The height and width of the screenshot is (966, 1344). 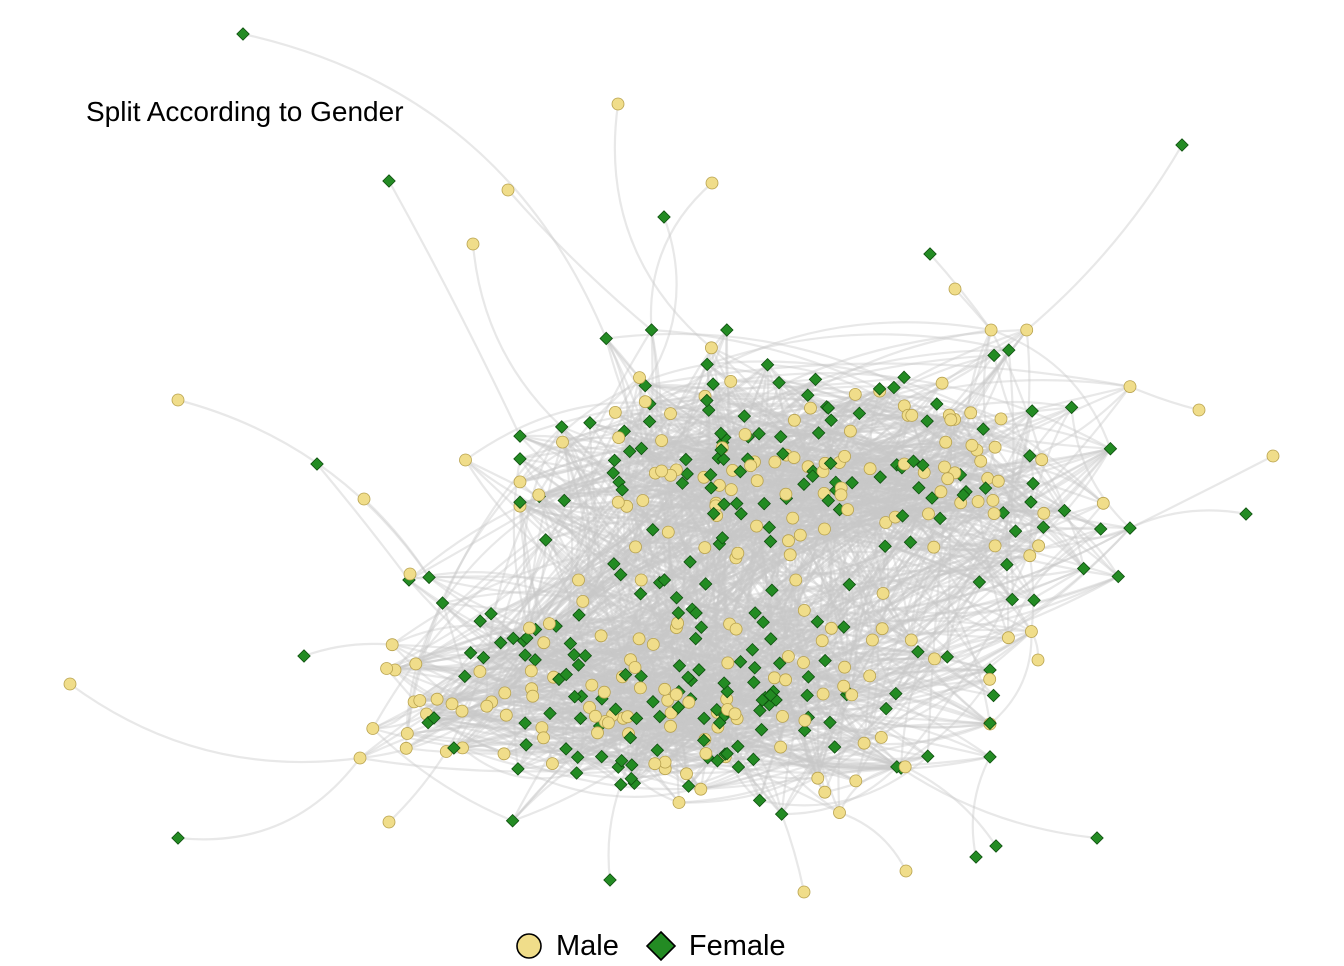 I want to click on legend-label-male: Male, so click(x=587, y=946).